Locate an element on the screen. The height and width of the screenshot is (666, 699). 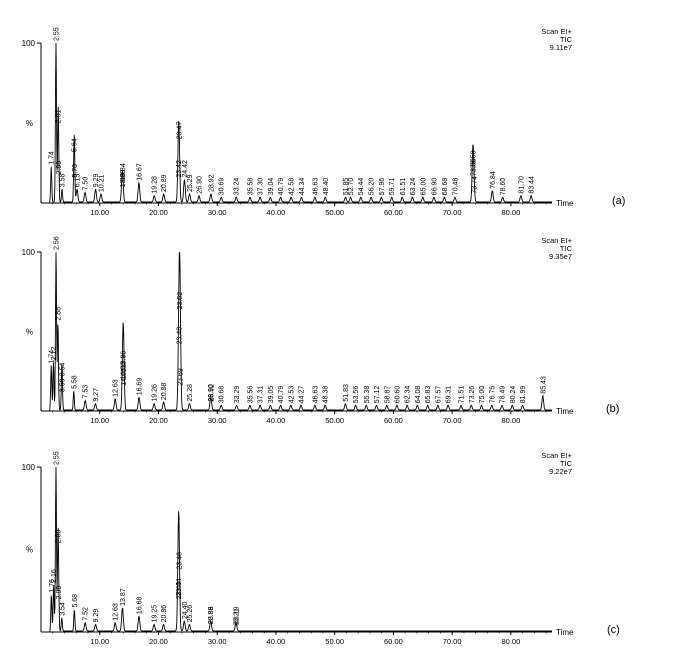
header-line-1: Scan EI+ is located at coordinates (556, 31).